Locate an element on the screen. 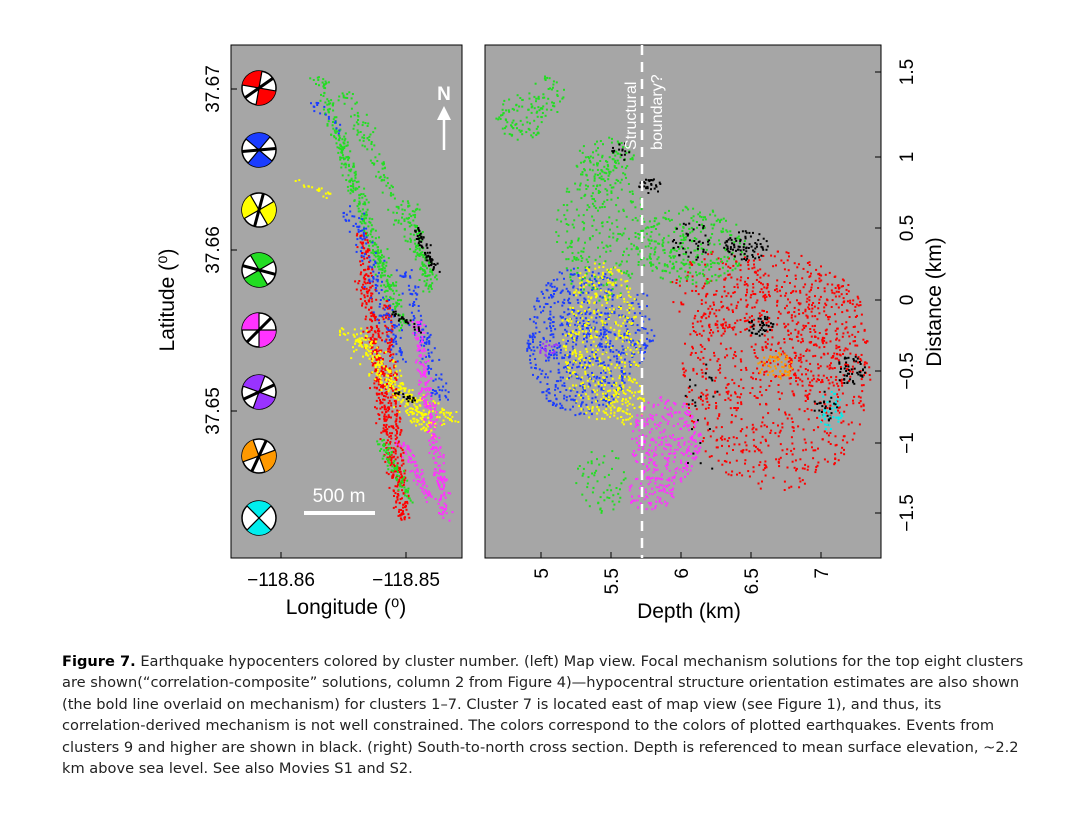  distance-tick-label: −1 is located at coordinates (907, 443).